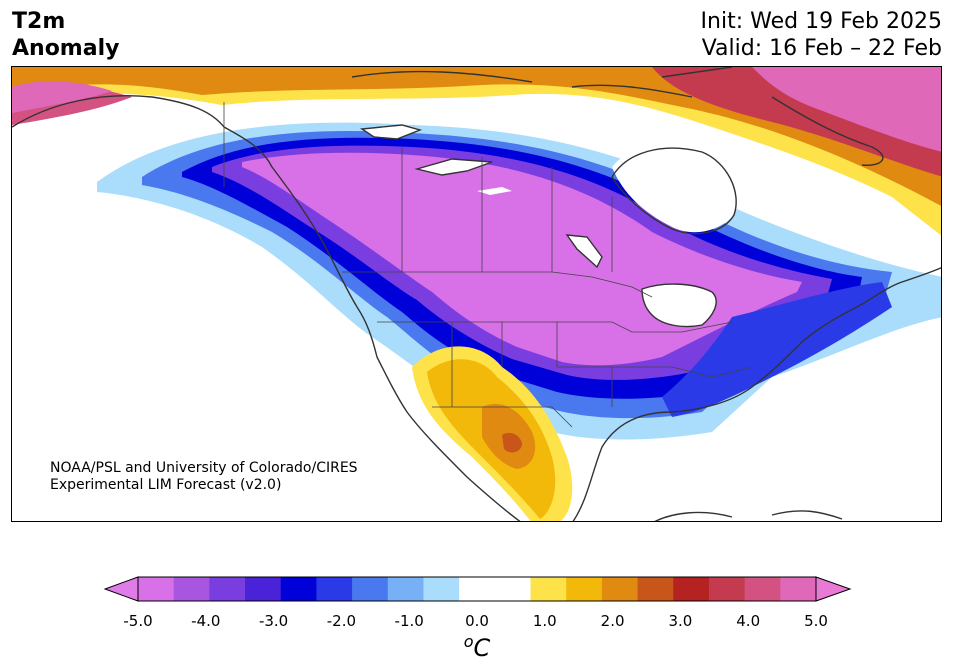 Image resolution: width=954 pixels, height=671 pixels. What do you see at coordinates (477, 647) in the screenshot?
I see `colorbar-unit: oC` at bounding box center [477, 647].